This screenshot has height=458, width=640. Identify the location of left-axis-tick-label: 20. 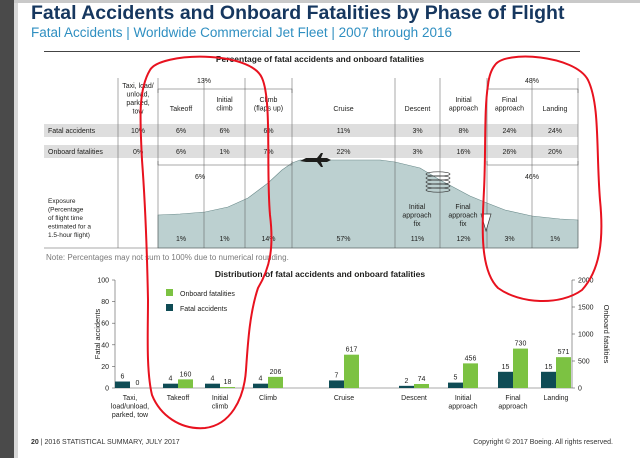
(105, 367).